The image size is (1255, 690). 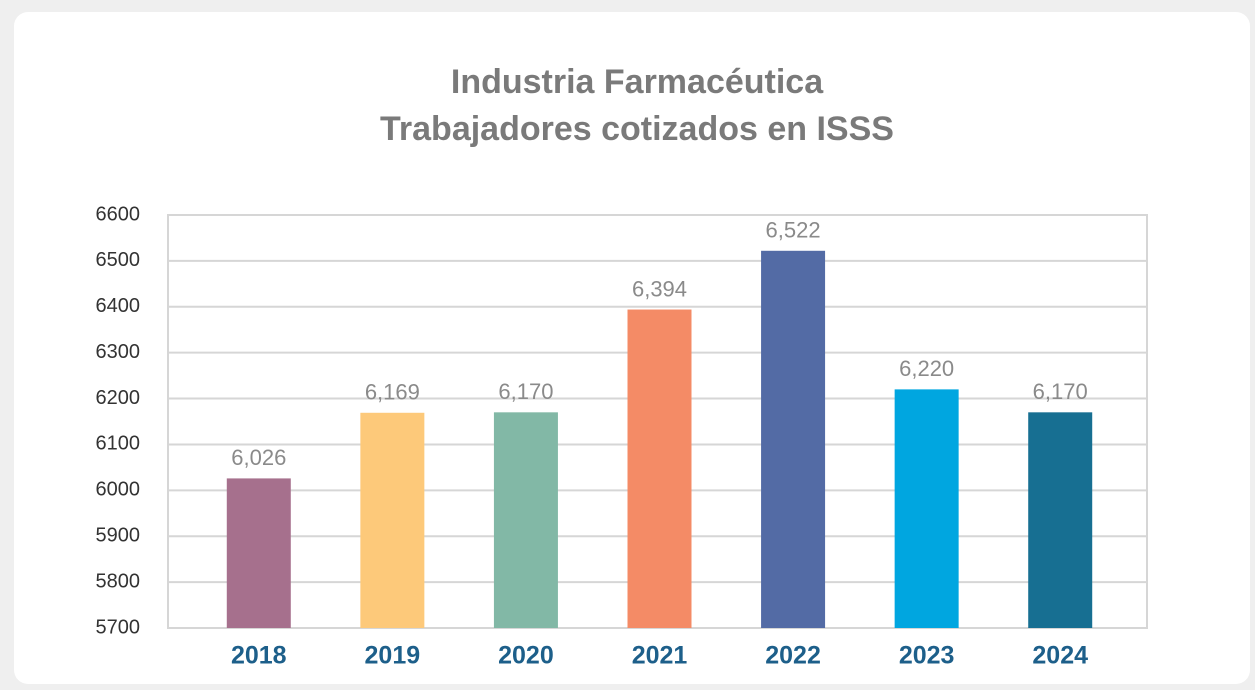 I want to click on y-tick-label: 6500, so click(x=118, y=260).